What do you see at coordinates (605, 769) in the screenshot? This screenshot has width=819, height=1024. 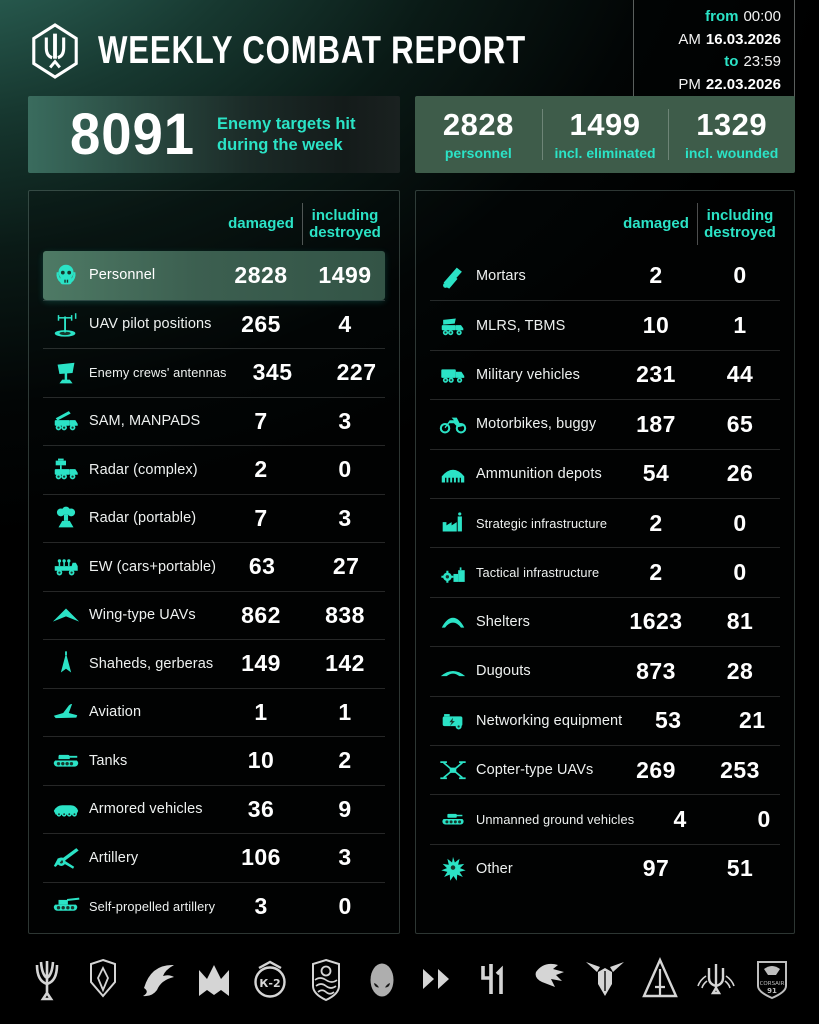 I see `table-row: Copter-type UAVs 269 253` at bounding box center [605, 769].